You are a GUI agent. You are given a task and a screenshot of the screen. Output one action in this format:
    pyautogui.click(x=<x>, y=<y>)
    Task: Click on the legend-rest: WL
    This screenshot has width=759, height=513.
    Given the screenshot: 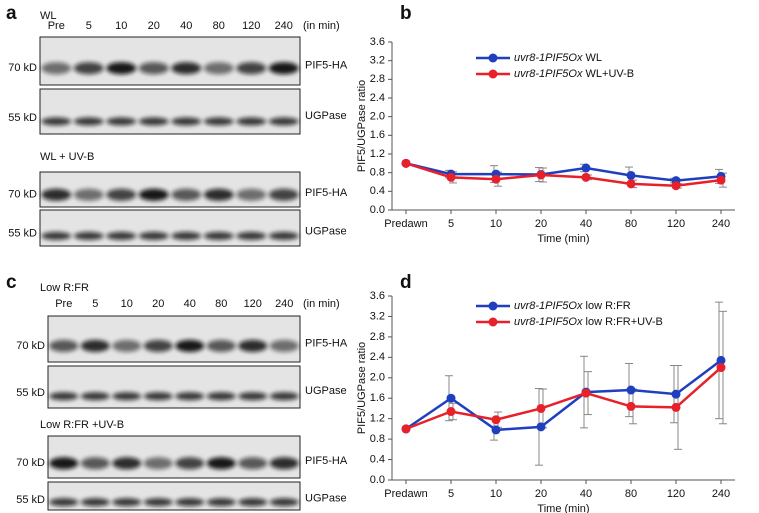 What is the action you would take?
    pyautogui.click(x=592, y=58)
    